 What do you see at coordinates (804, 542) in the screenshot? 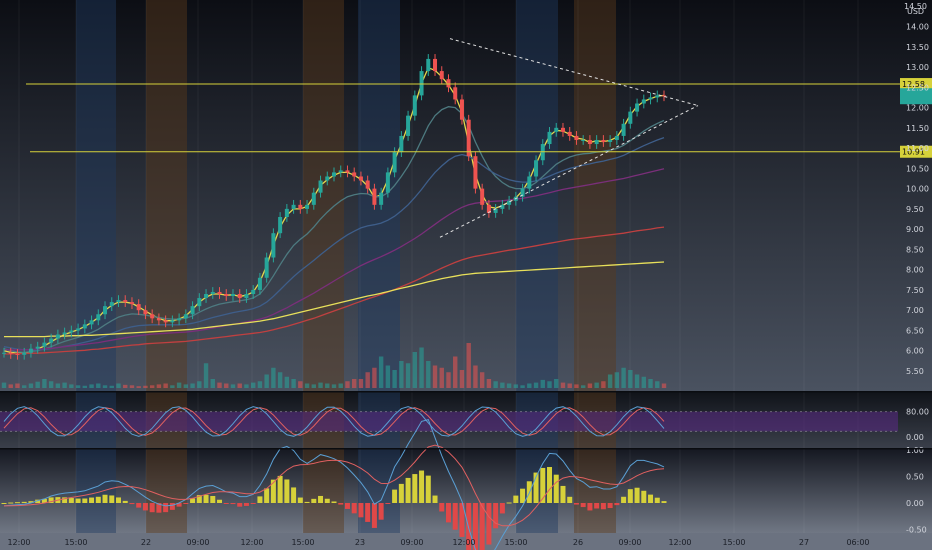
I see `time-tick-label: 27` at bounding box center [804, 542].